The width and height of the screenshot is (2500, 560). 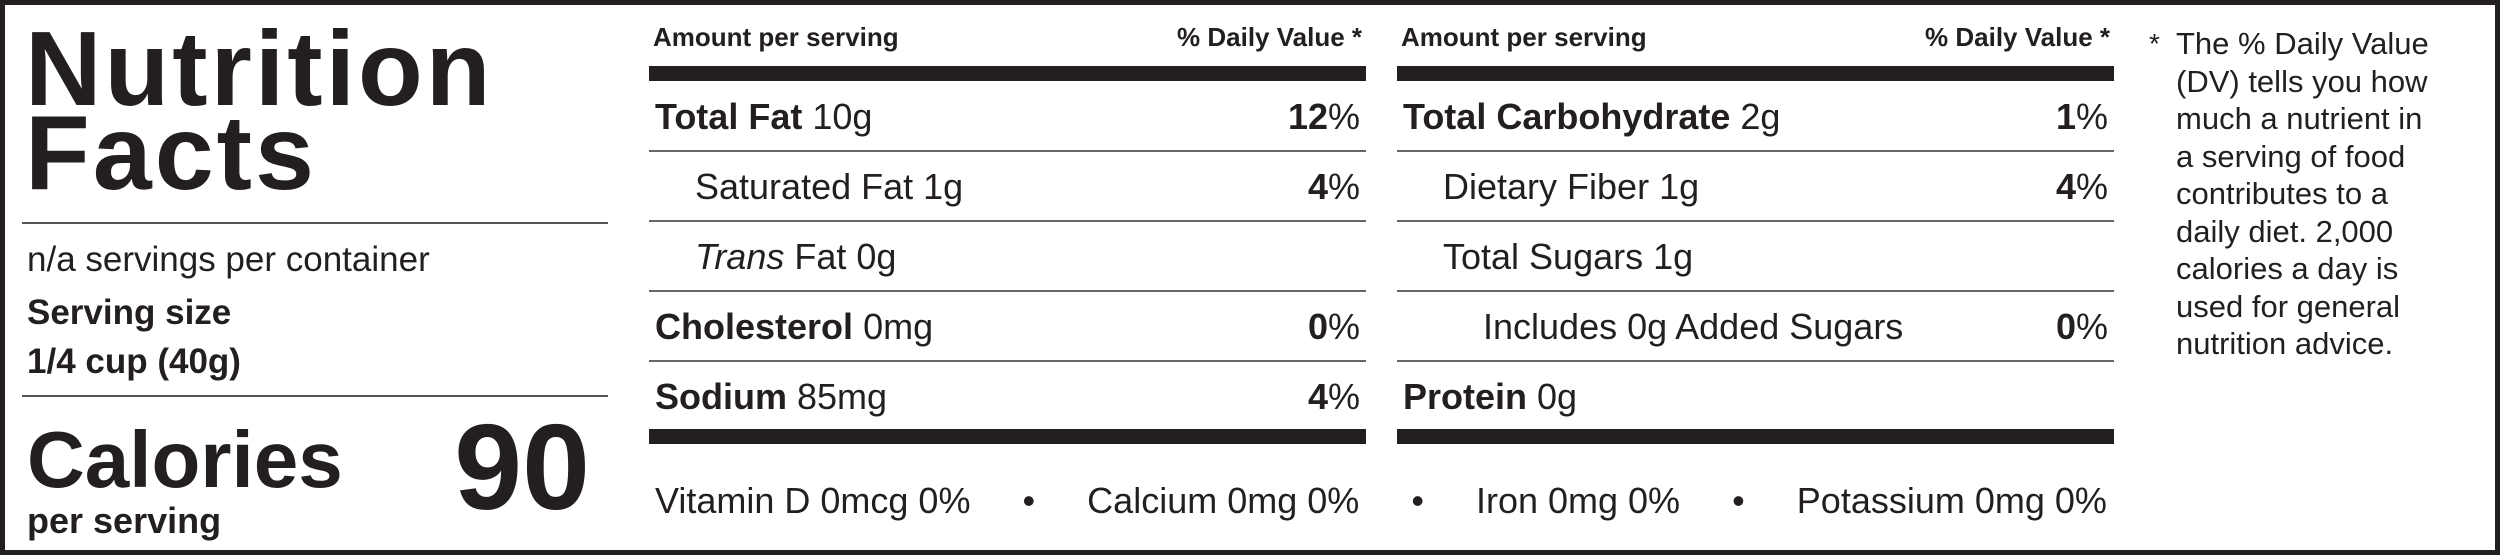 I want to click on nutrient-name-group: Saturated Fat 1g, so click(x=829, y=187).